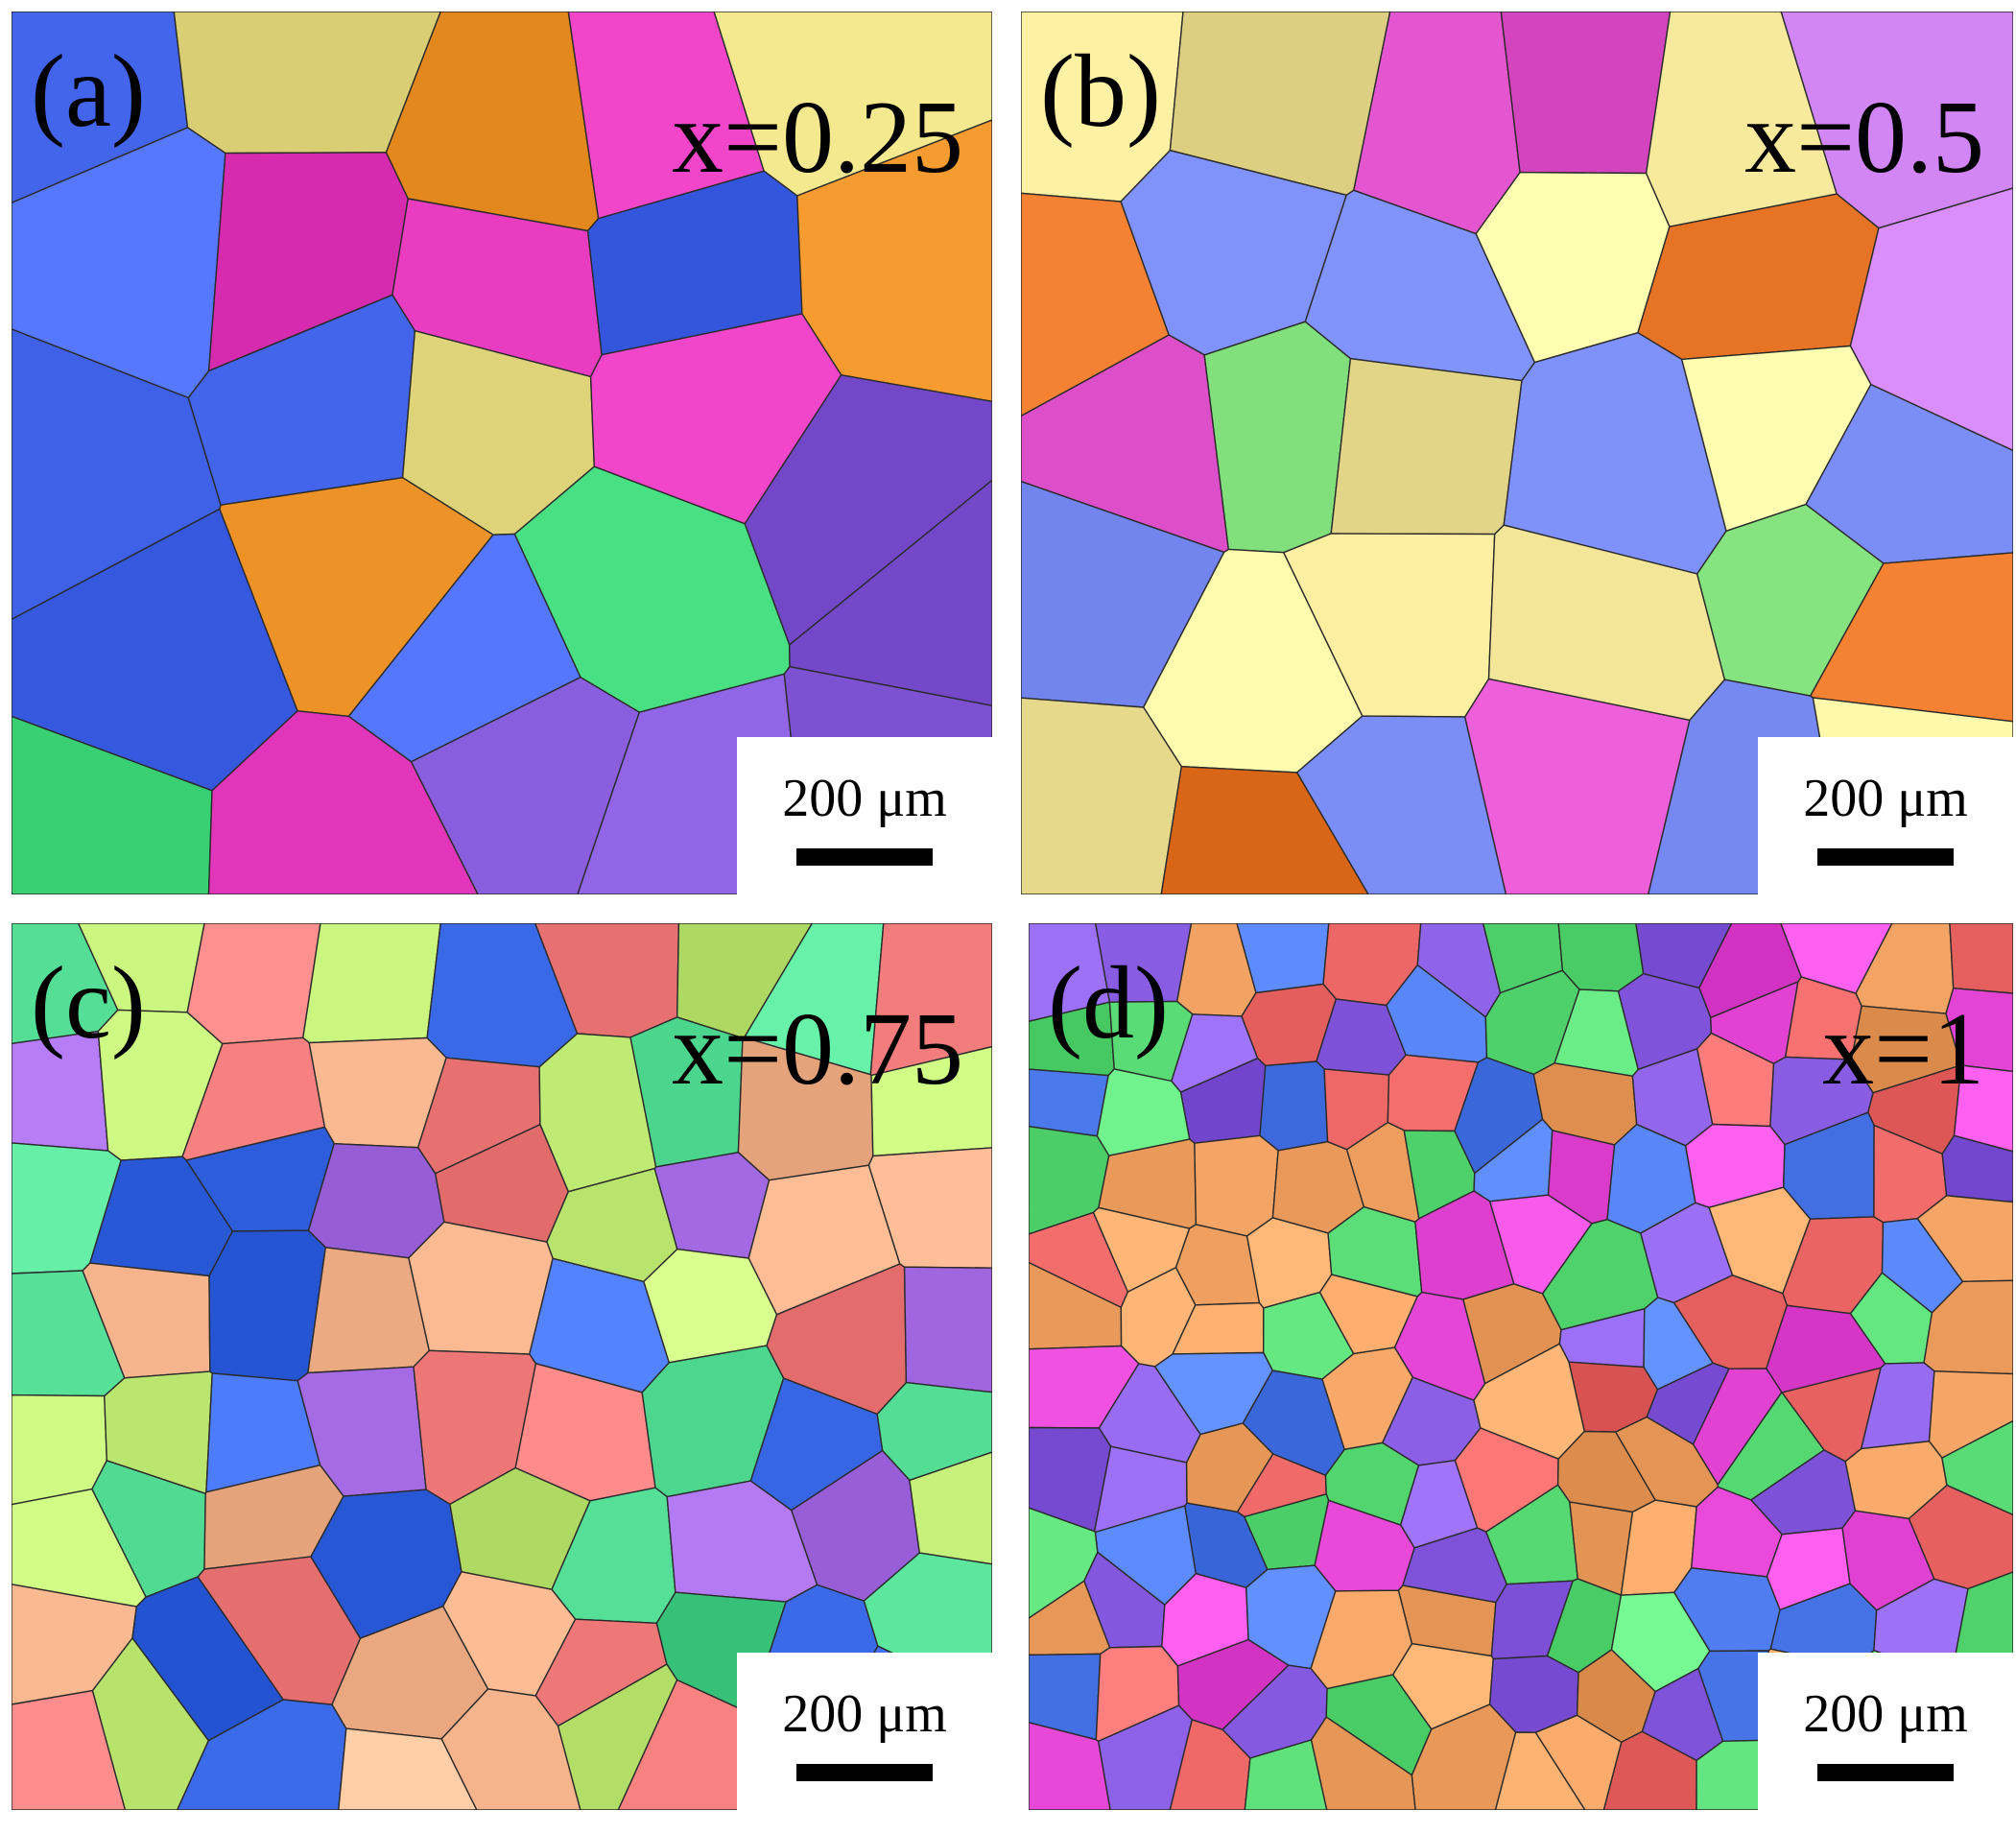 Image resolution: width=2016 pixels, height=1834 pixels. I want to click on panel-label-a: (a), so click(88, 92).